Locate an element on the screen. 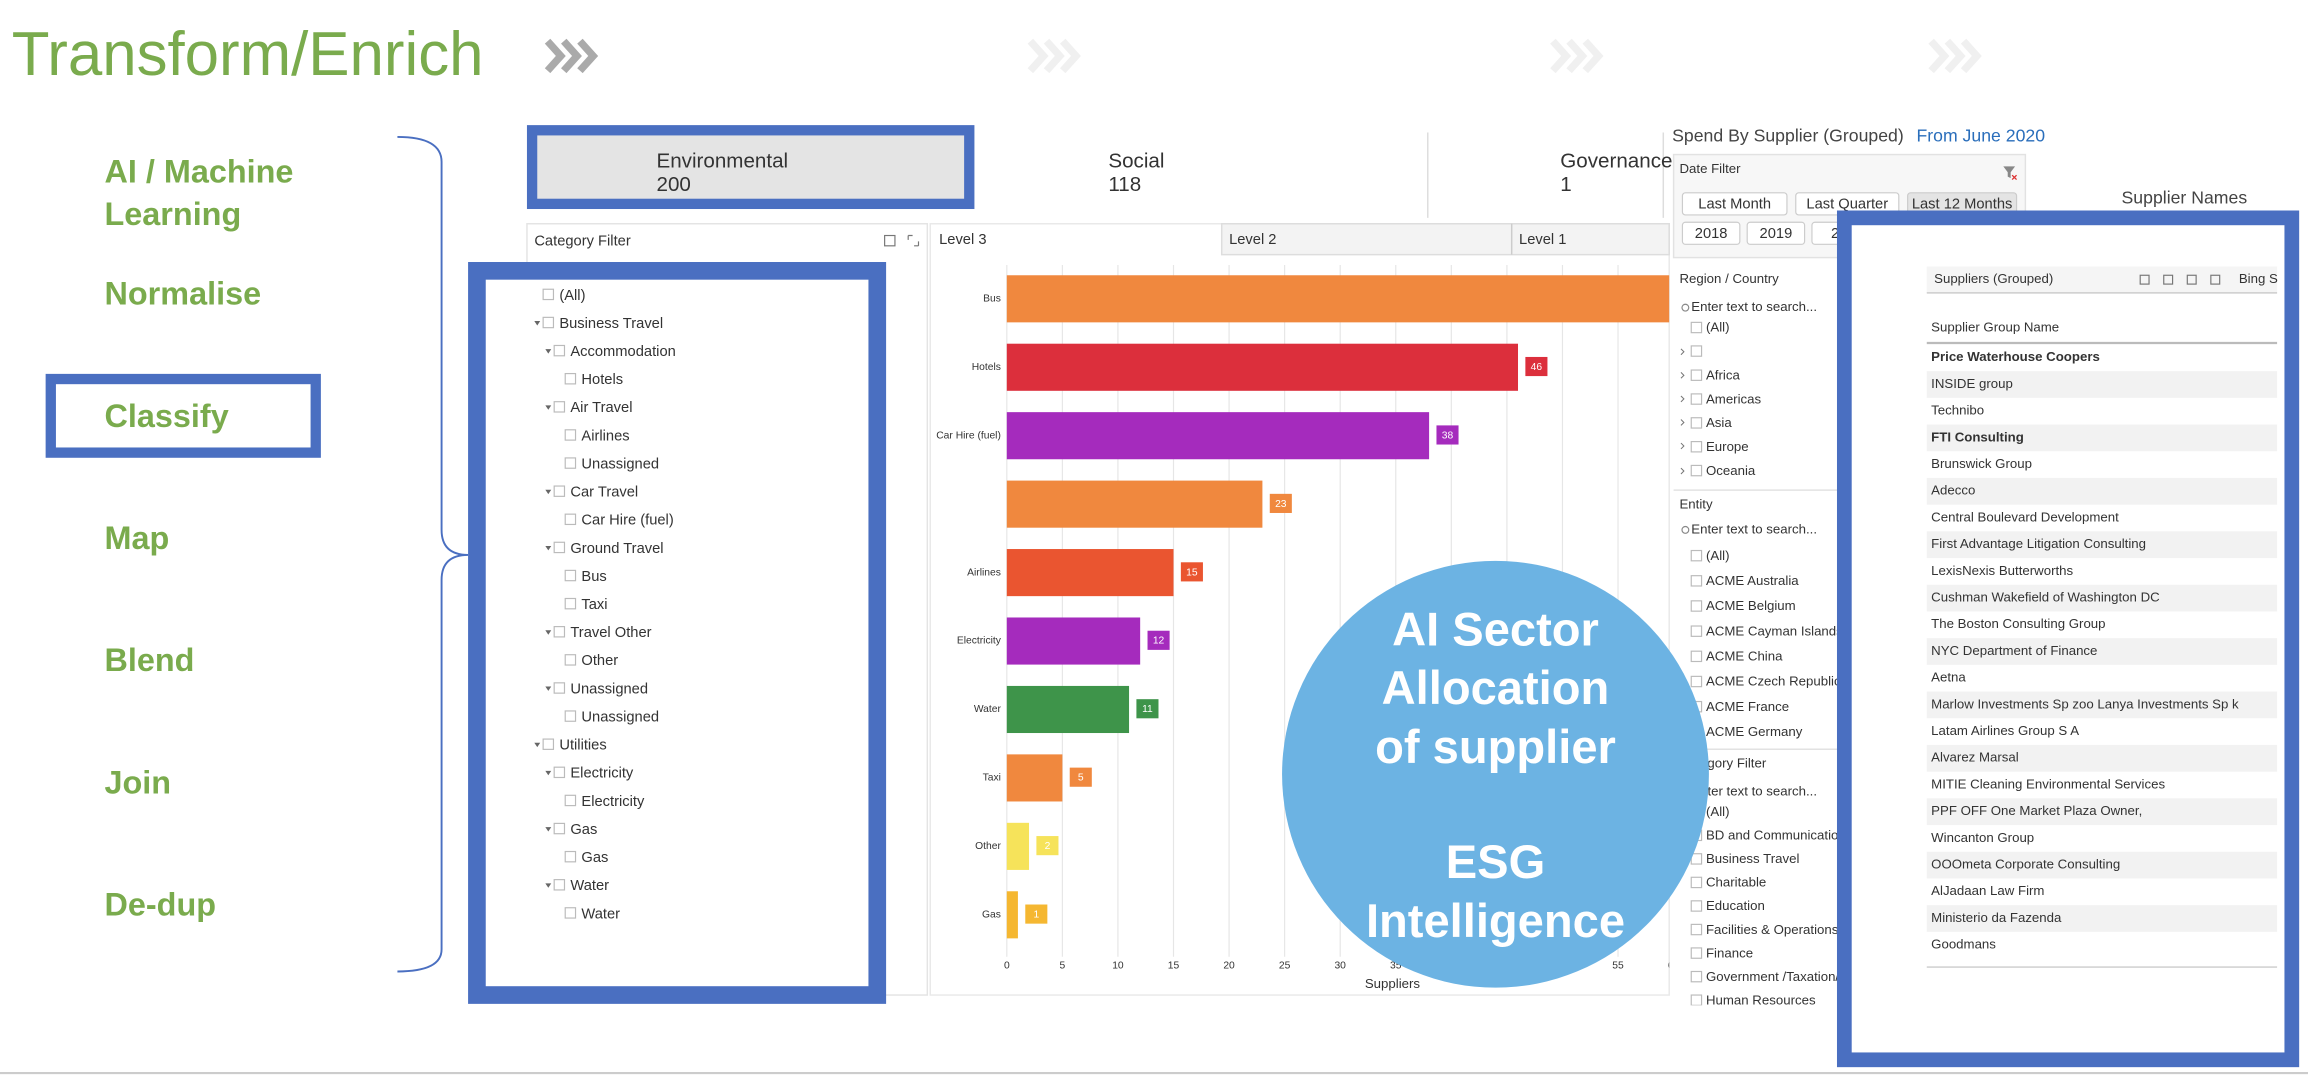 Image resolution: width=2308 pixels, height=1076 pixels. tab-name: Social is located at coordinates (1136, 160).